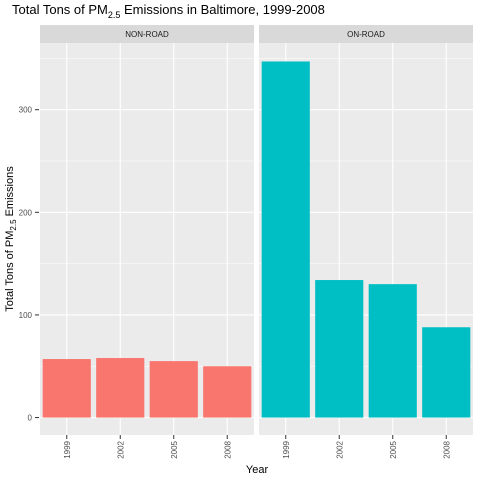 The width and height of the screenshot is (480, 480). What do you see at coordinates (285, 239) in the screenshot?
I see `bar-on-road-1999` at bounding box center [285, 239].